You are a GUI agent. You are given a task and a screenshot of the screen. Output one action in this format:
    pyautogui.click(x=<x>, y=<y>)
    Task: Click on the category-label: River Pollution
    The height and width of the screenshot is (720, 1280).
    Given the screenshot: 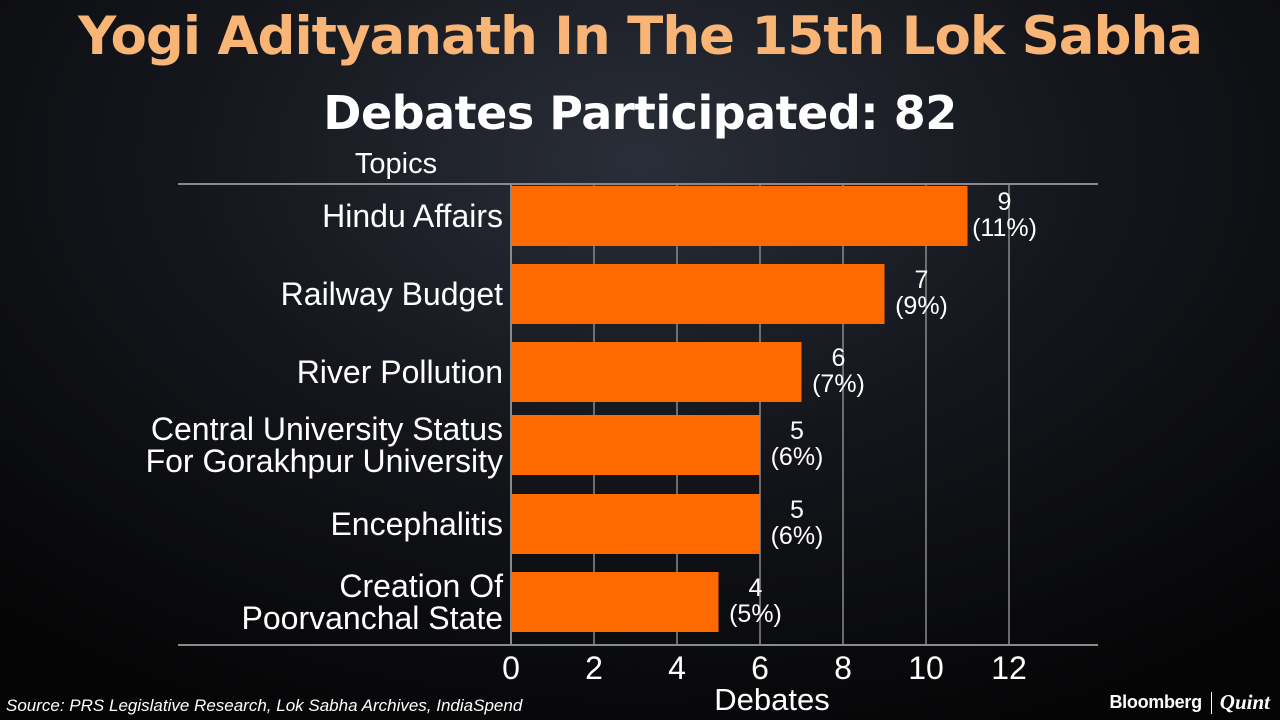 What is the action you would take?
    pyautogui.click(x=400, y=372)
    